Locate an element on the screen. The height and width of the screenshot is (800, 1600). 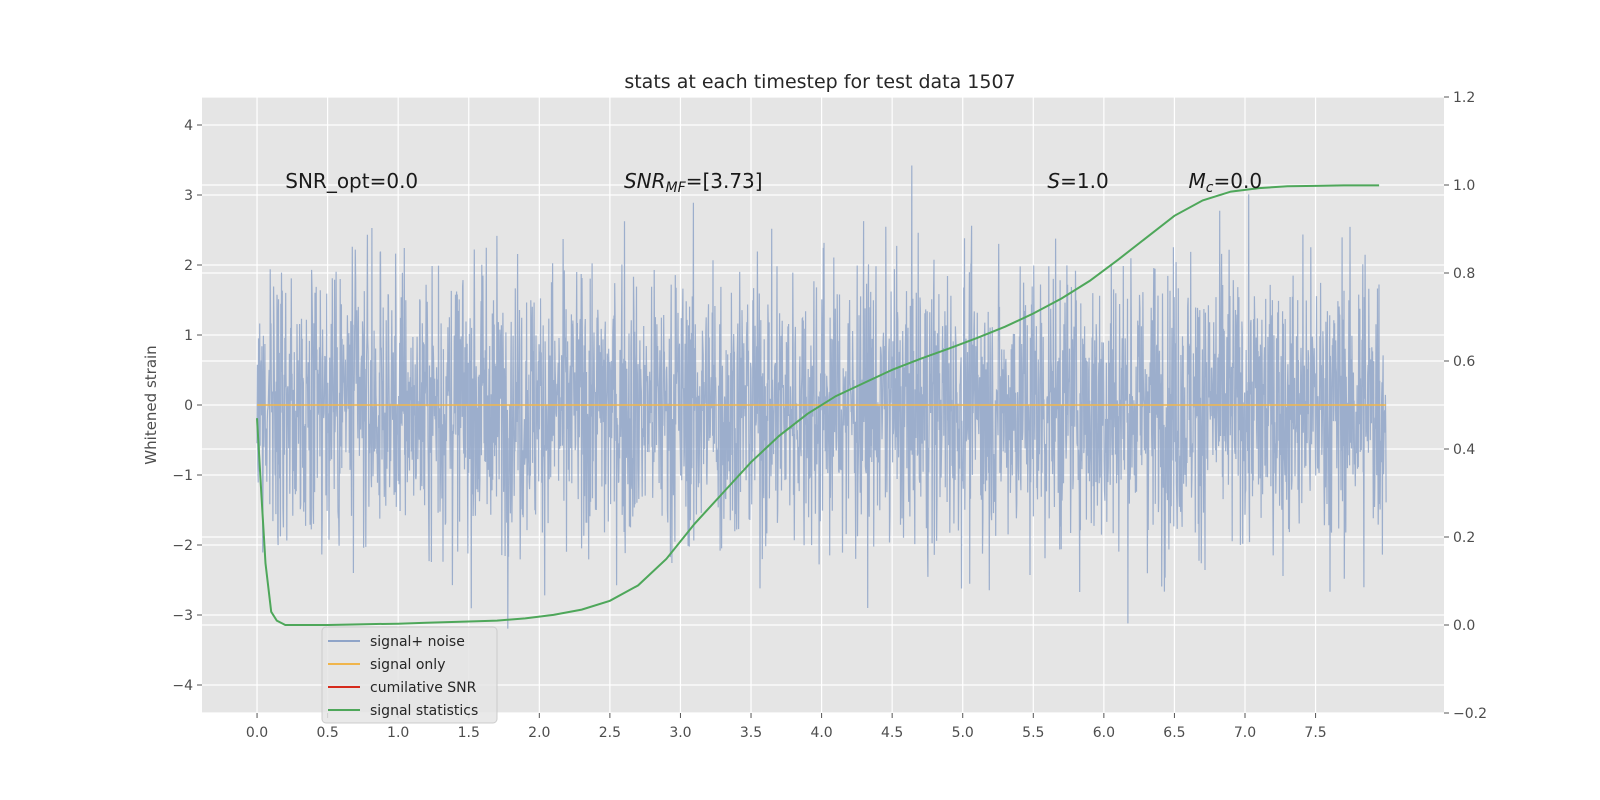
x-tick-label: 1.0 is located at coordinates (398, 733).